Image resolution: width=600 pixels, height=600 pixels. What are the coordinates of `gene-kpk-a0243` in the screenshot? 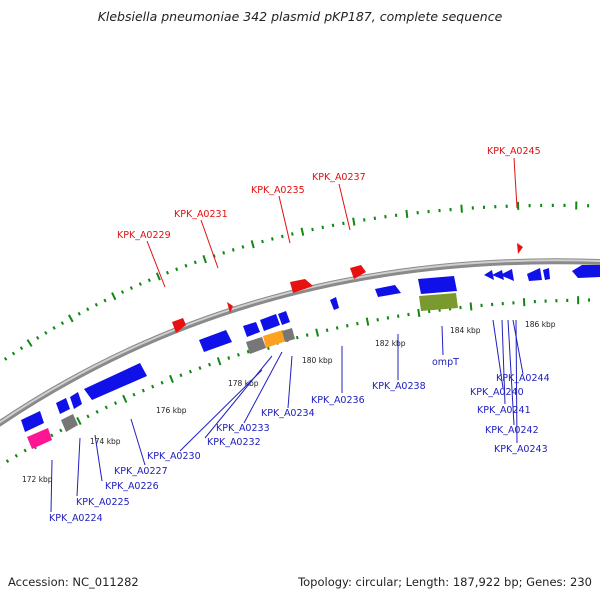 It's located at (534, 274).